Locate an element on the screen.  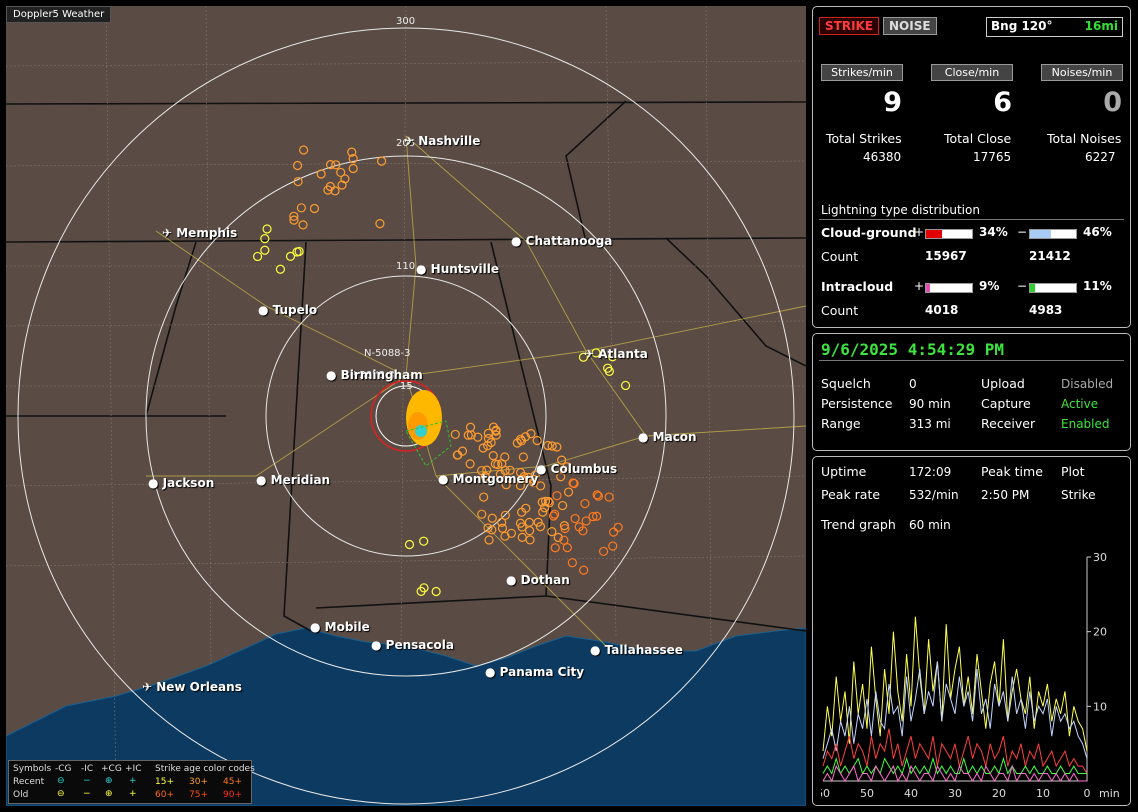
strike-mode-button: STRIKE is located at coordinates (849, 26).